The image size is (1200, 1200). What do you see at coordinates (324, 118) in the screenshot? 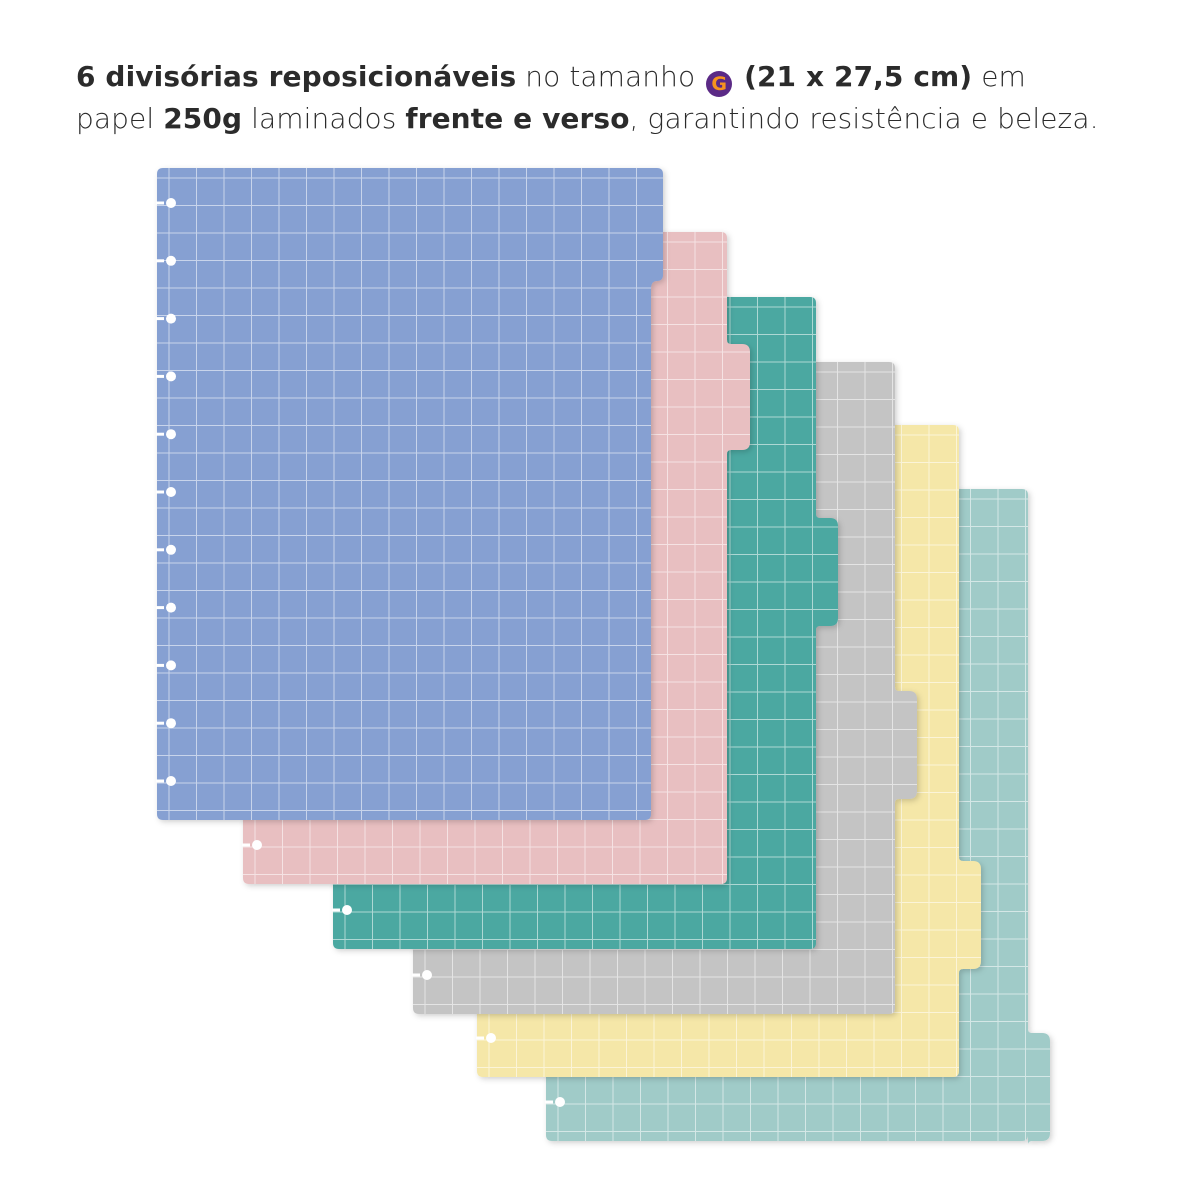
I see `headline-text: laminados` at bounding box center [324, 118].